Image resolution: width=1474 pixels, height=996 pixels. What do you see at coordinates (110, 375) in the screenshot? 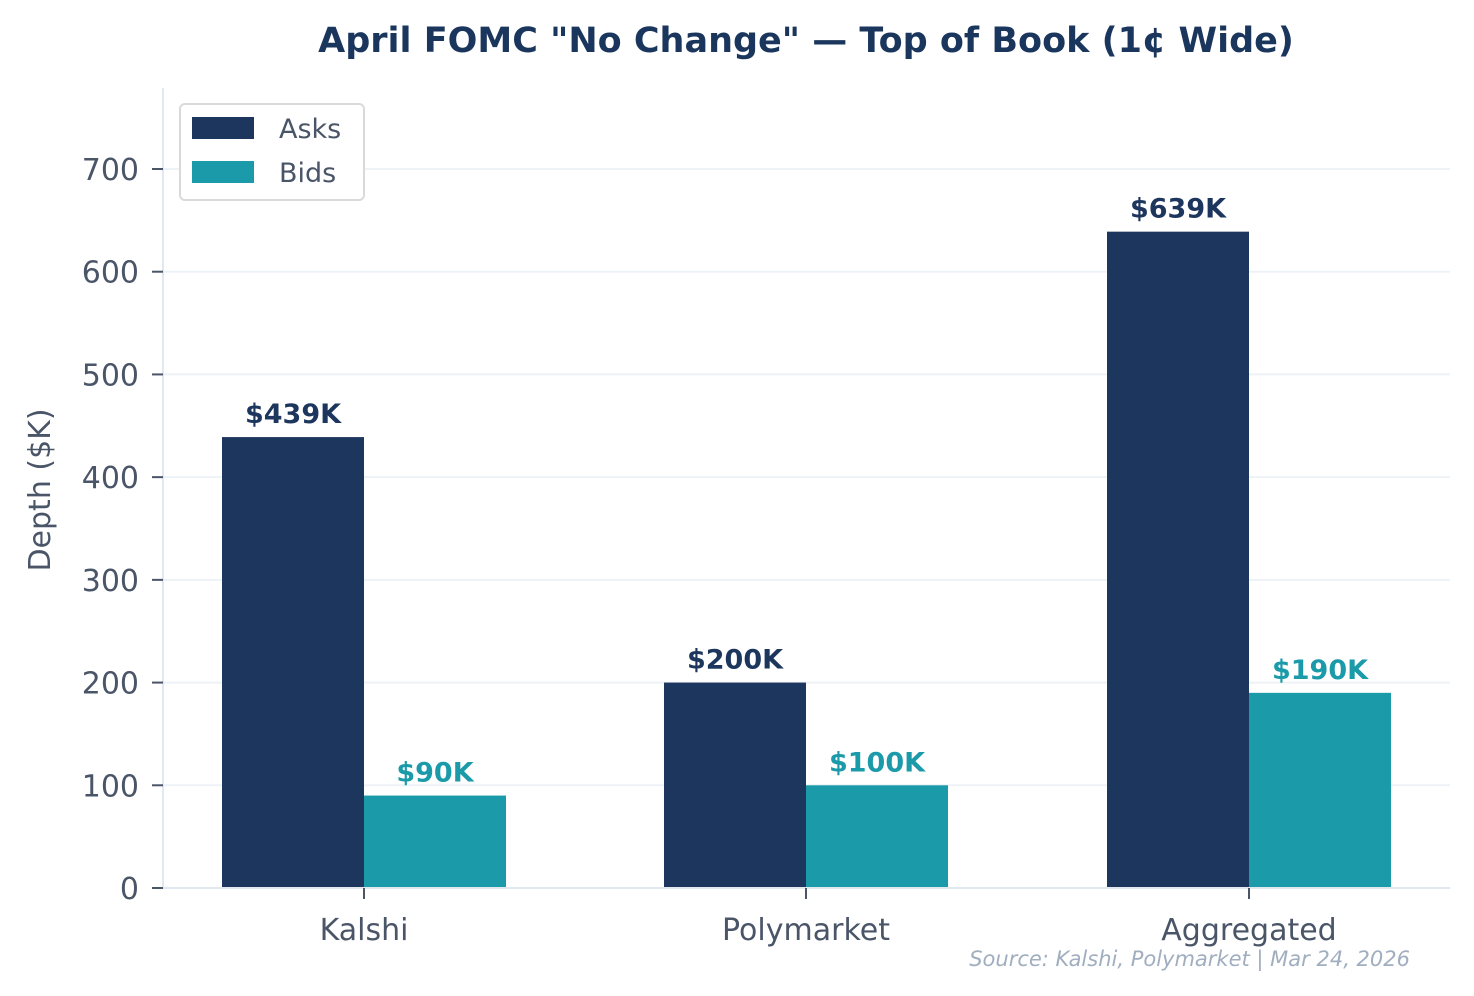
I see `y-tick-label: 500` at bounding box center [110, 375].